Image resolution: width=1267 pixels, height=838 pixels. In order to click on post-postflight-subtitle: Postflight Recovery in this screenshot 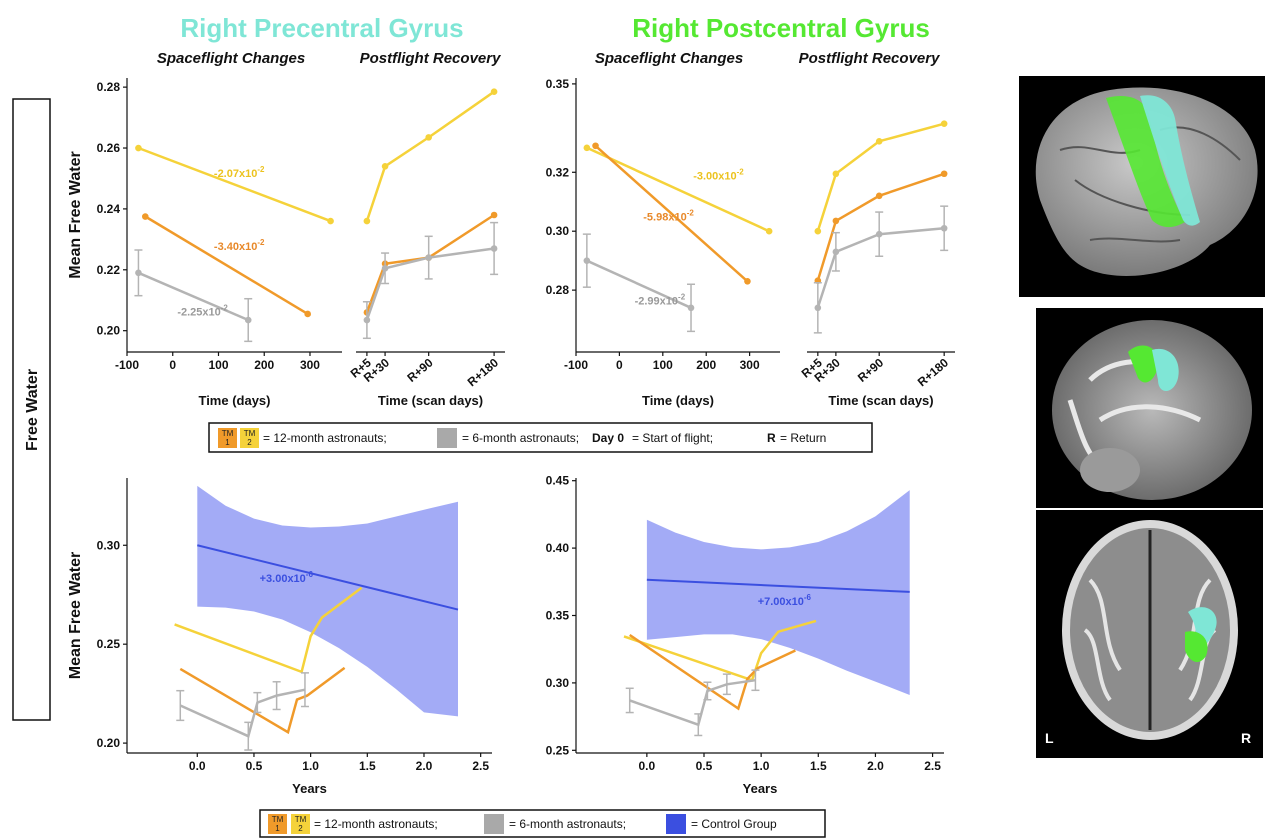, I will do `click(870, 58)`.